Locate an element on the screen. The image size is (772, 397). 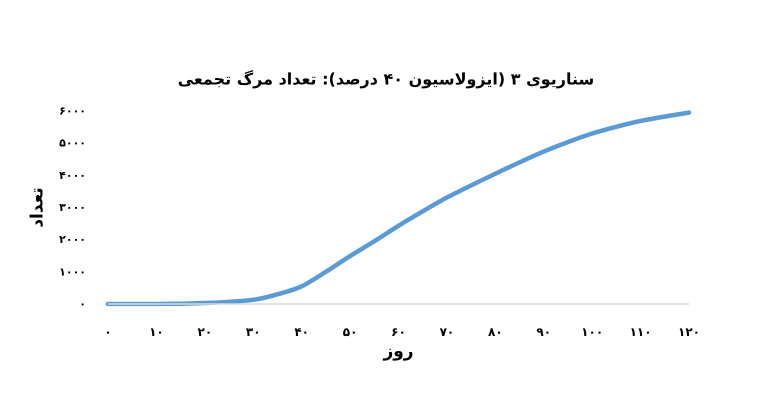
x-tick-label: ۳۰ is located at coordinates (253, 332).